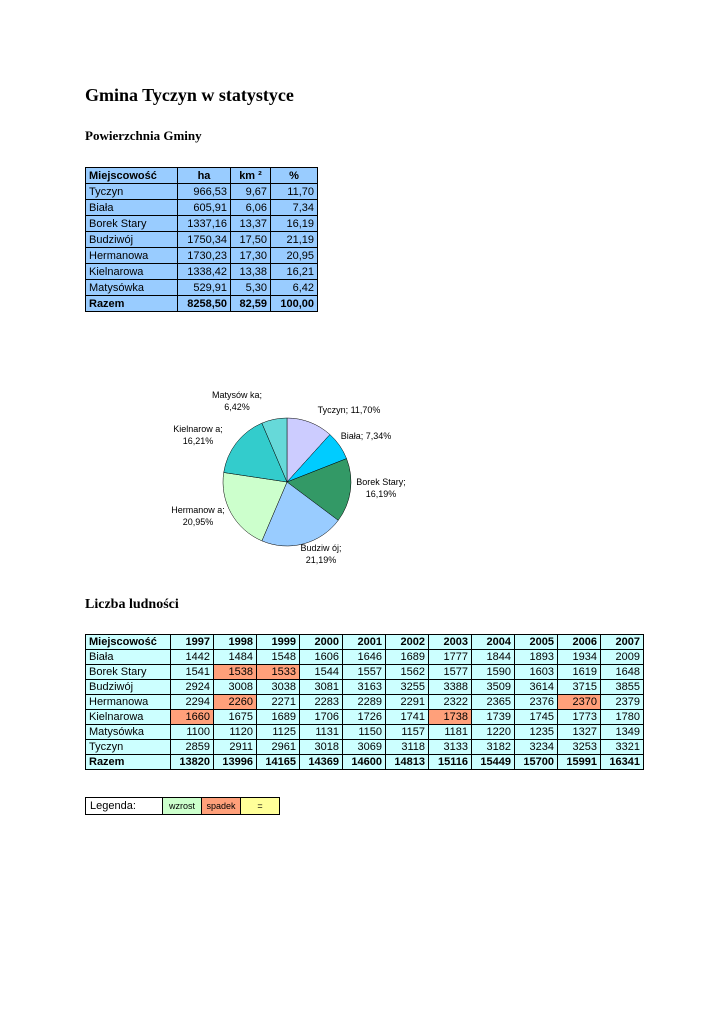 Image resolution: width=724 pixels, height=1024 pixels. What do you see at coordinates (536, 732) in the screenshot?
I see `cell: 1235` at bounding box center [536, 732].